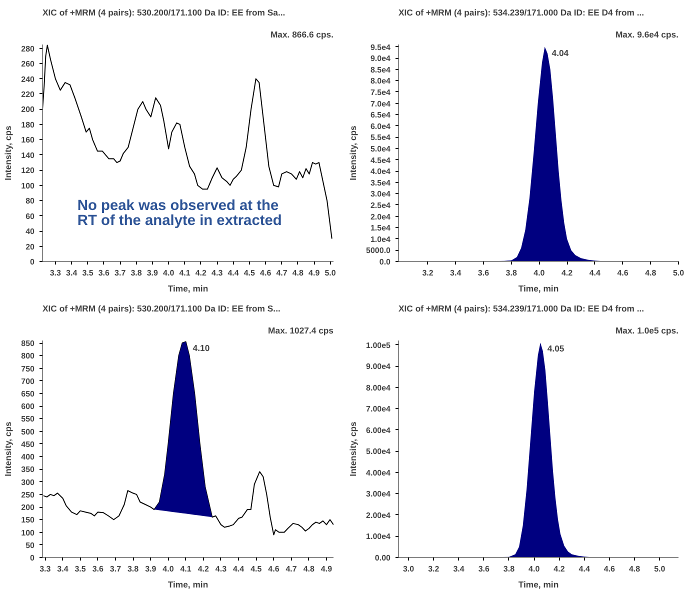 This screenshot has width=698, height=602. Describe the element at coordinates (28, 482) in the screenshot. I see `y-tick-label: 300` at that location.